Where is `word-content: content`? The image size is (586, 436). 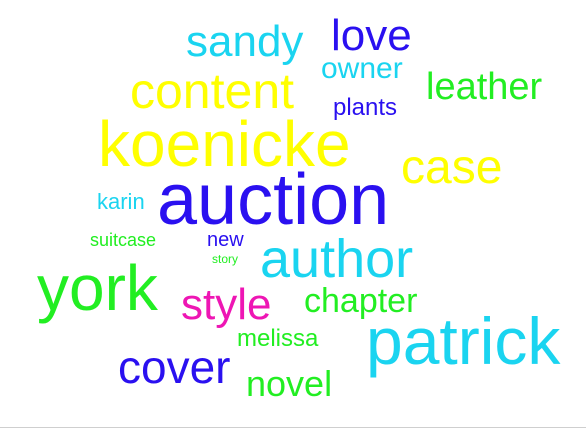 word-content: content is located at coordinates (212, 91).